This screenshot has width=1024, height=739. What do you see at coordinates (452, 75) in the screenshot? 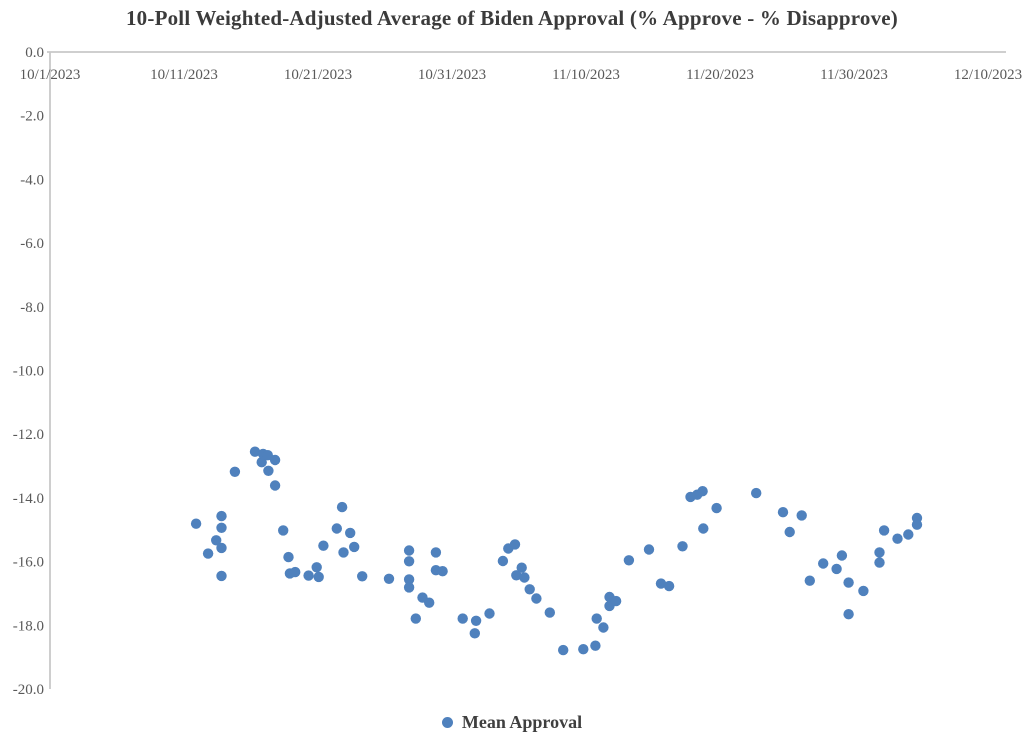
I see `x-tick-label: 10/31/2023` at bounding box center [452, 75].